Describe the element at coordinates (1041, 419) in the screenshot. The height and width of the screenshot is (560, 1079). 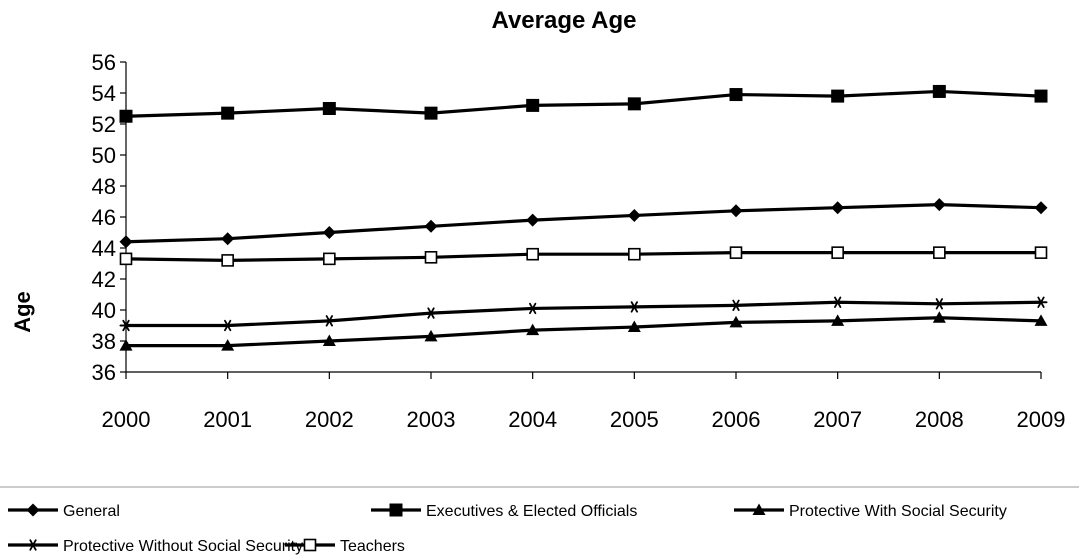
I see `x-tick-label: 2009` at that location.